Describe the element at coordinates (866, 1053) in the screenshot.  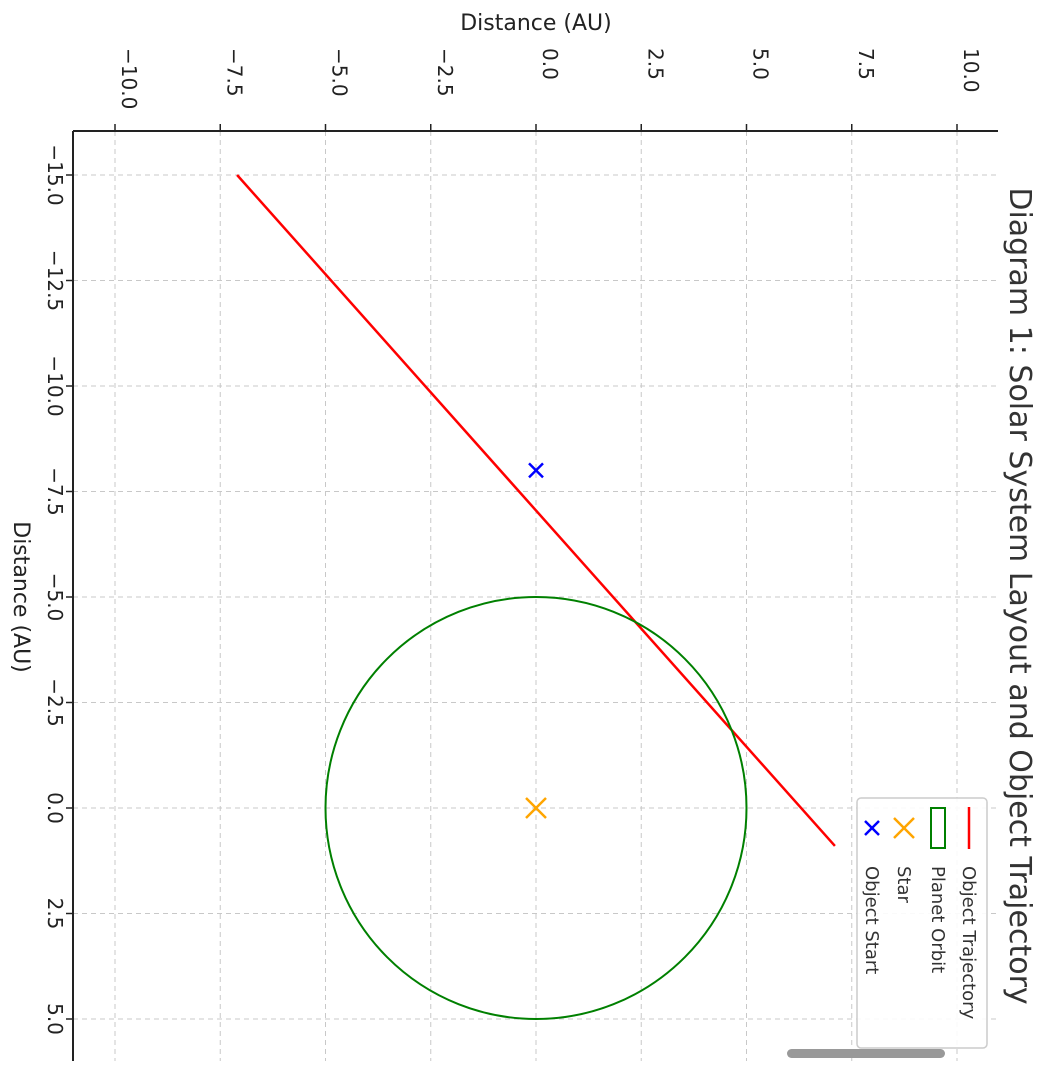
I see `scrollbar-thumb` at that location.